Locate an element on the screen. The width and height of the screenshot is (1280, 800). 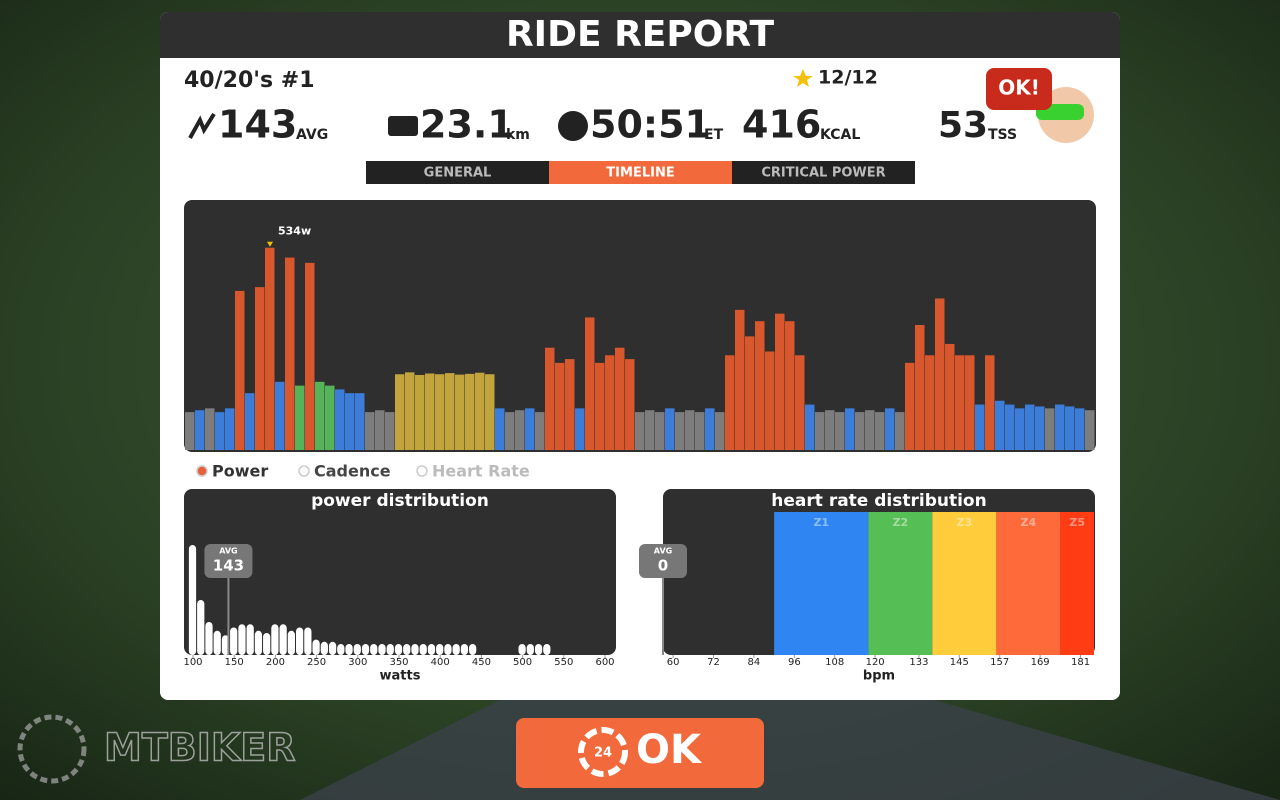
ok-button is located at coordinates (640, 753).